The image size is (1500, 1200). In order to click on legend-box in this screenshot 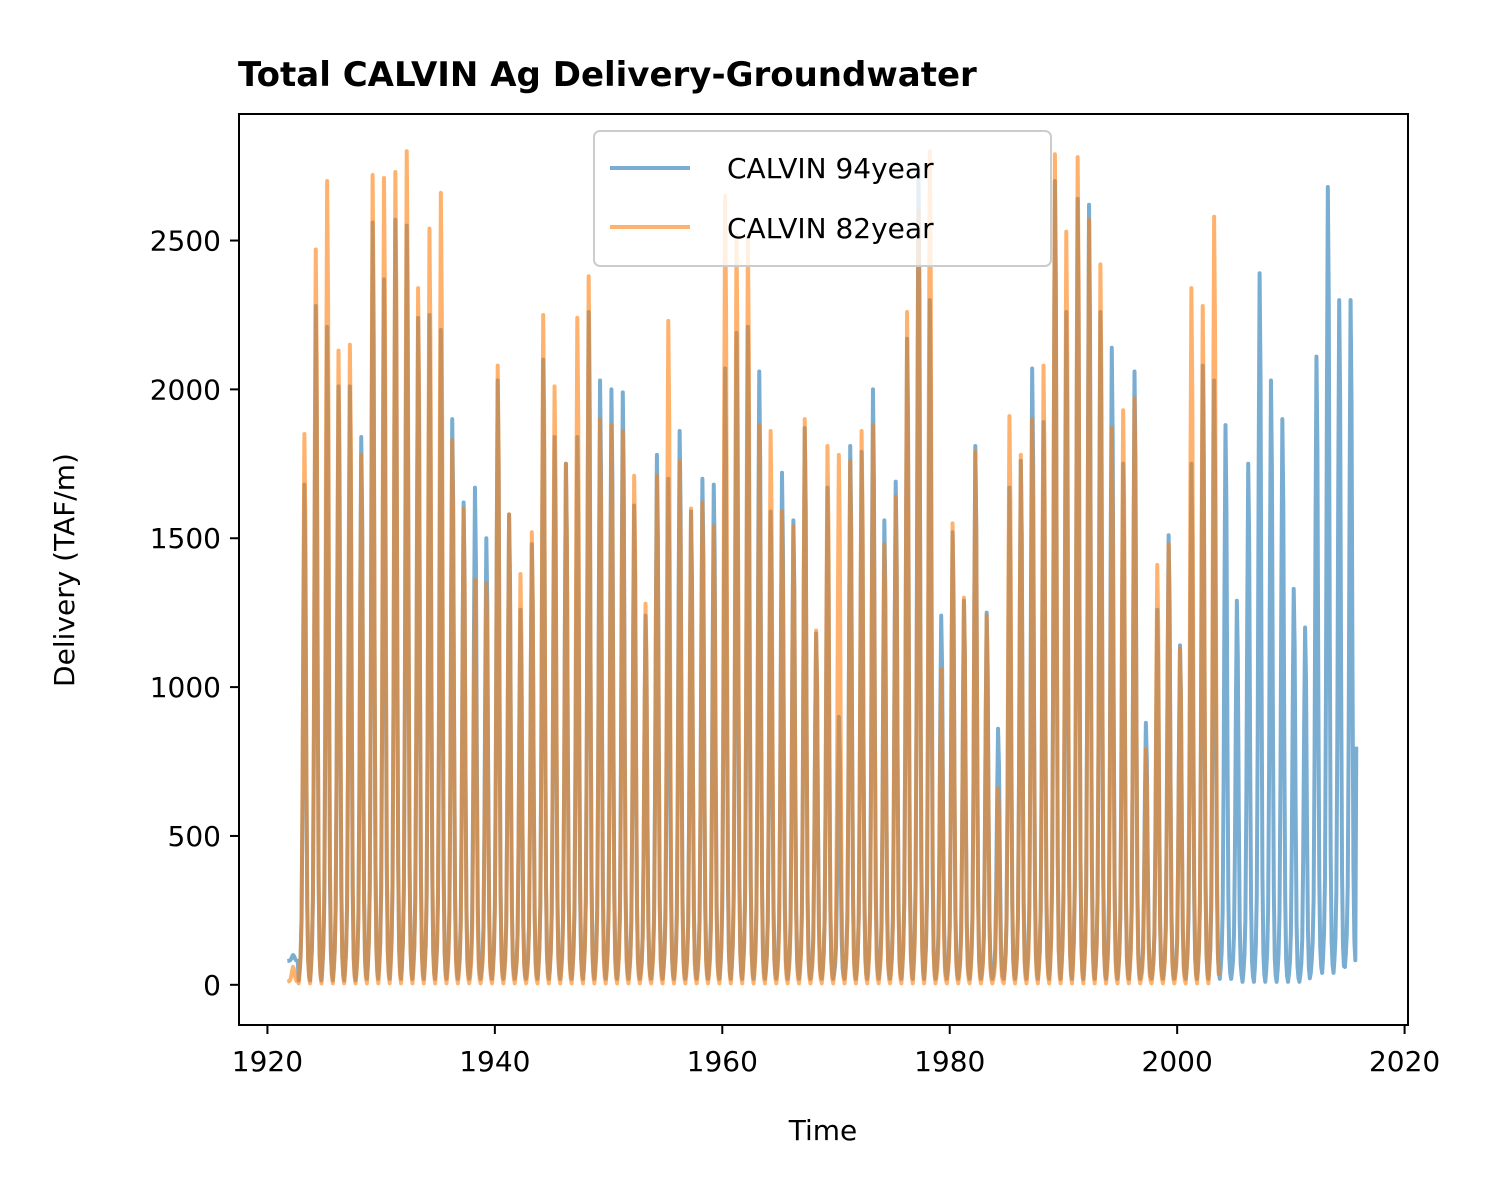, I will do `click(822, 198)`.